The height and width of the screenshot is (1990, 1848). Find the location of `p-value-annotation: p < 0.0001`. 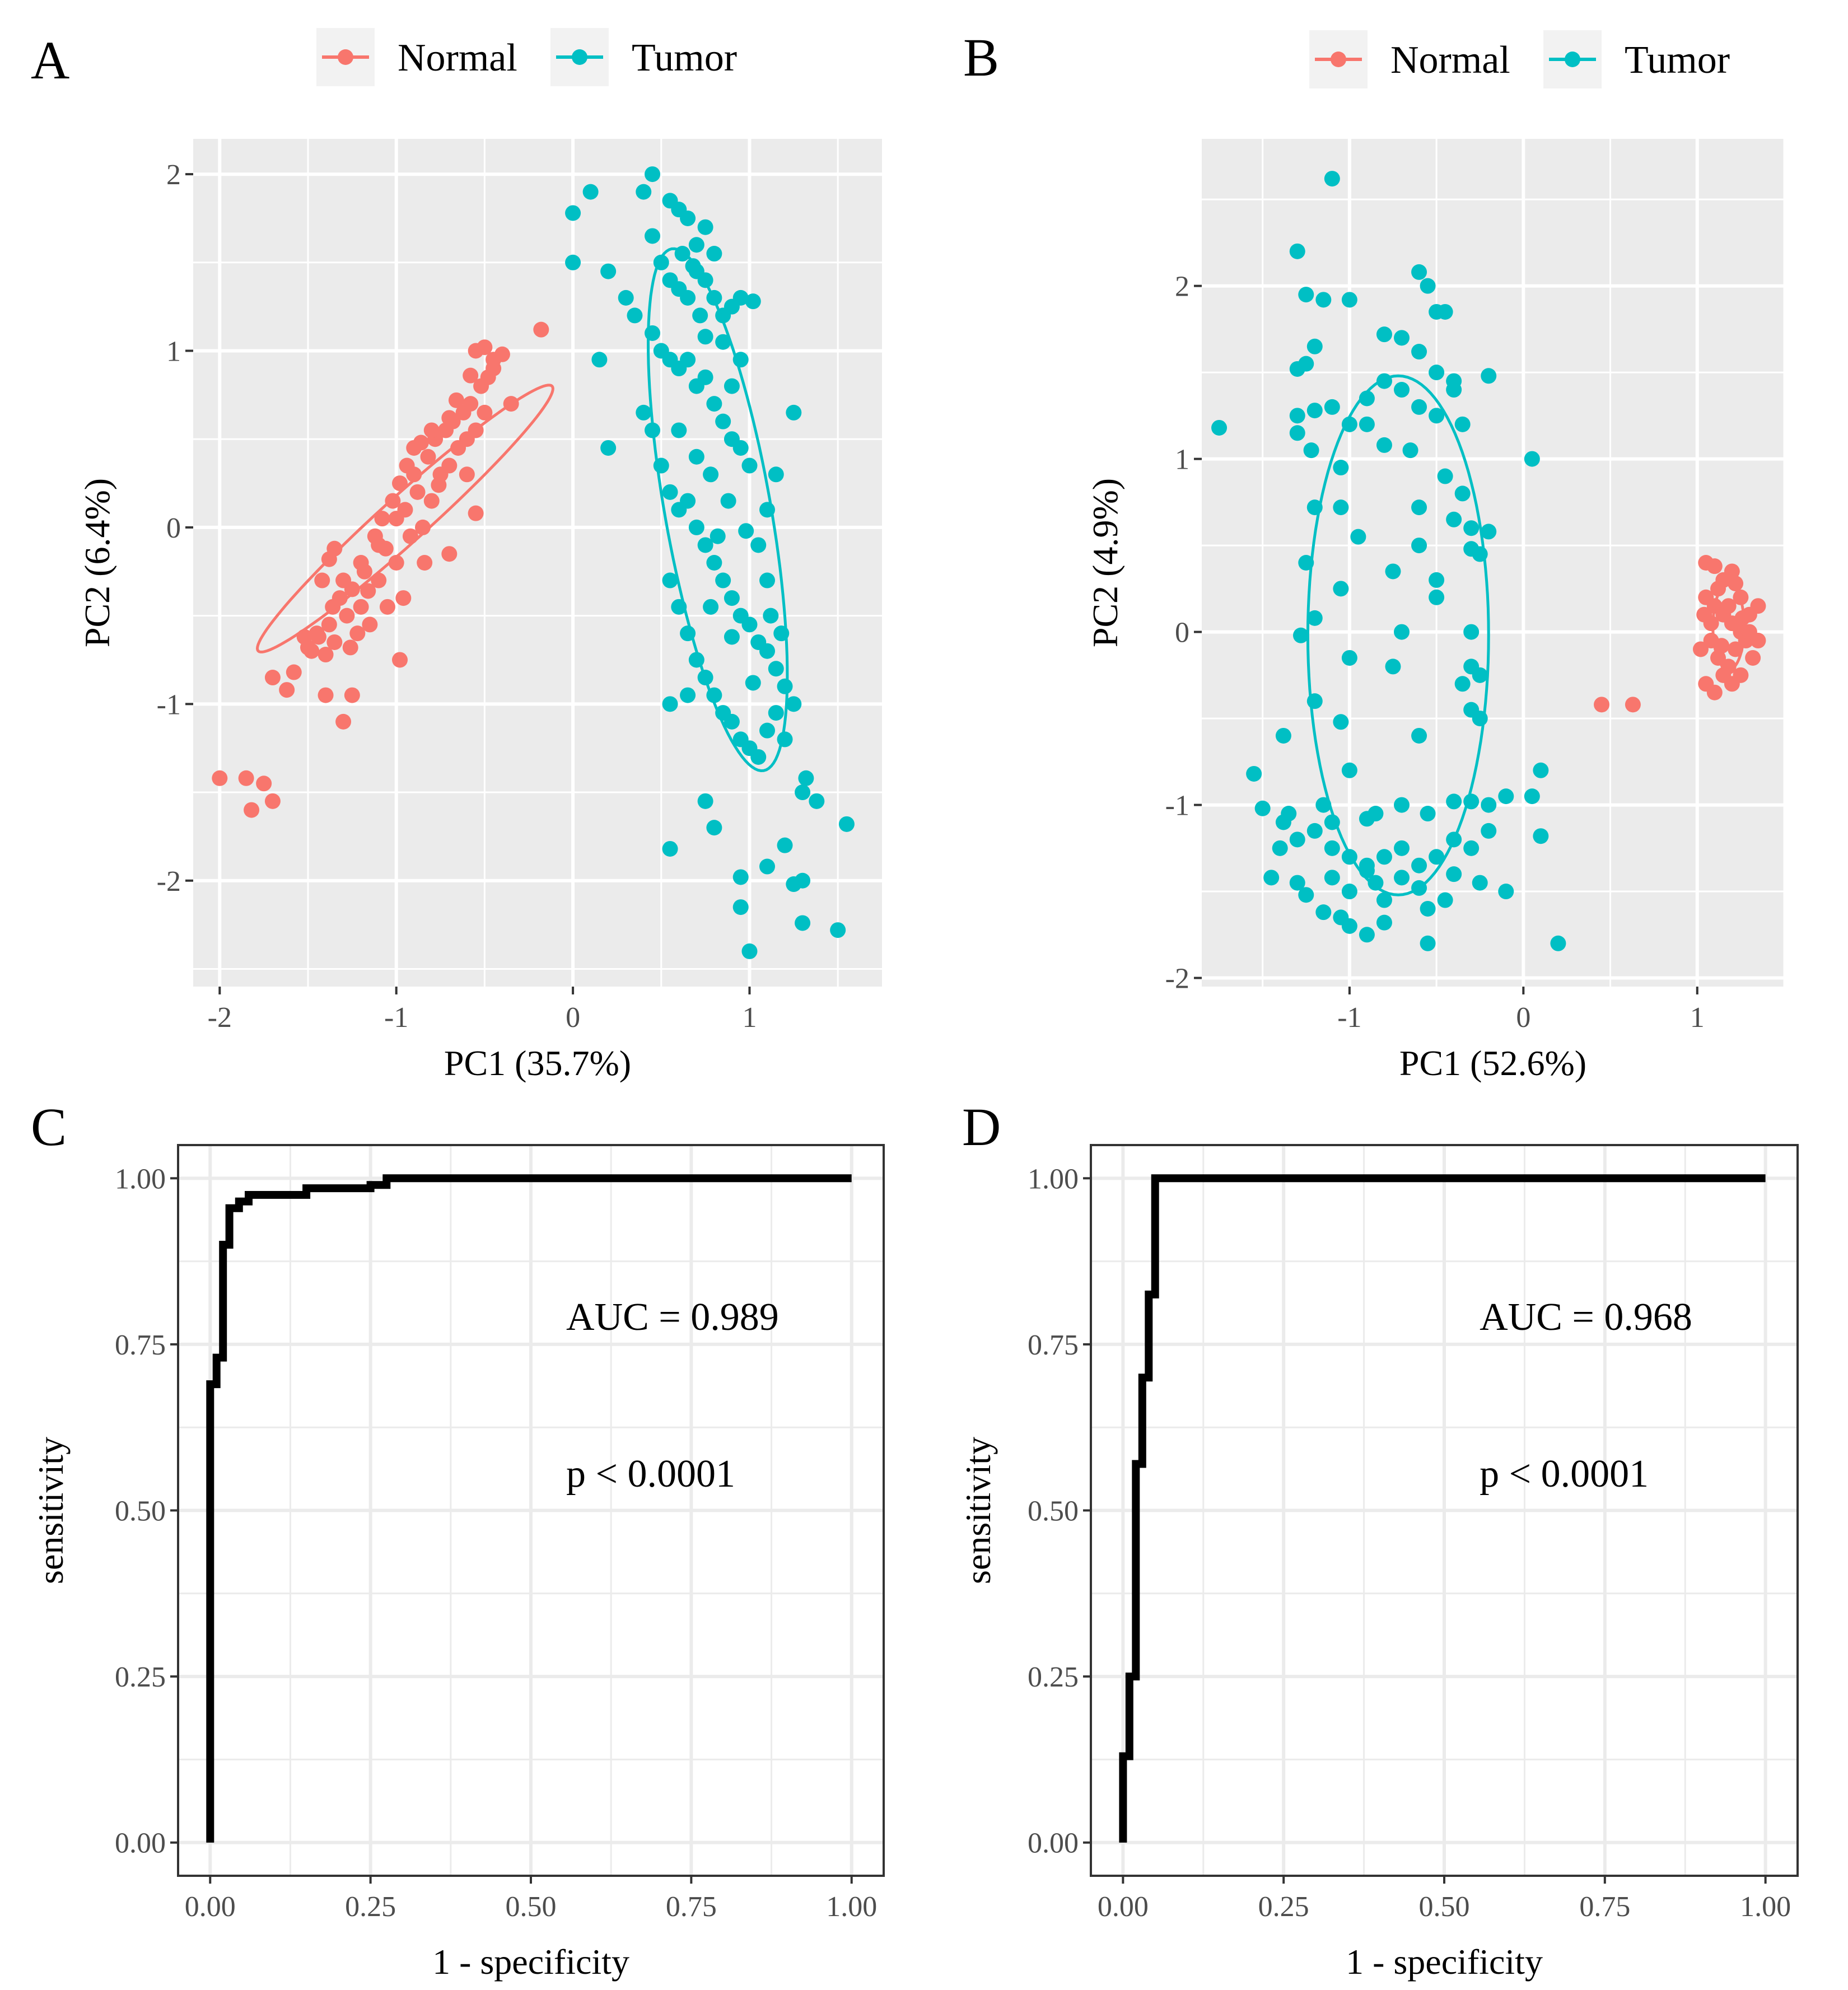

p-value-annotation: p < 0.0001 is located at coordinates (1565, 1474).